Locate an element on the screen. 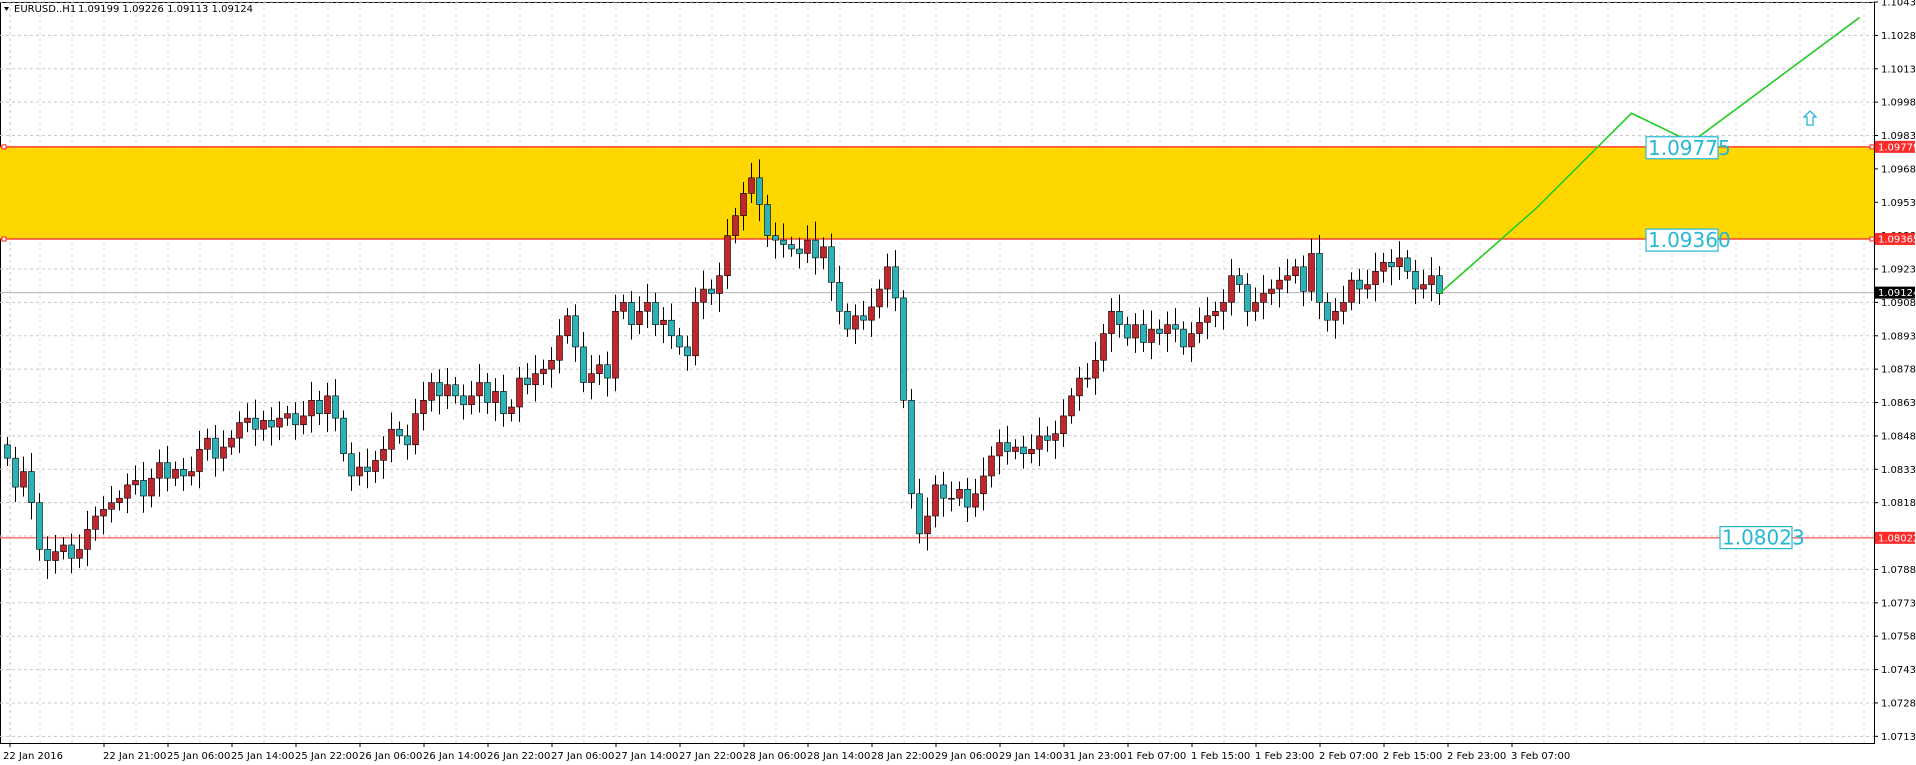 This screenshot has width=1916, height=765. level-label: 1.09775 is located at coordinates (1688, 148).